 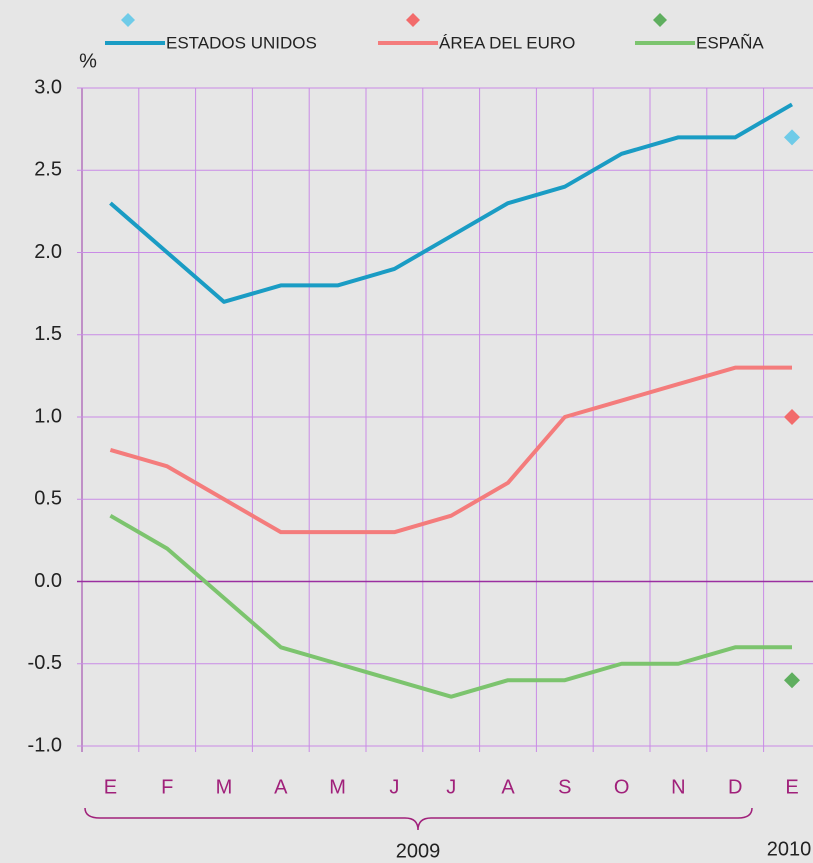 What do you see at coordinates (622, 787) in the screenshot?
I see `x-tick-label: O` at bounding box center [622, 787].